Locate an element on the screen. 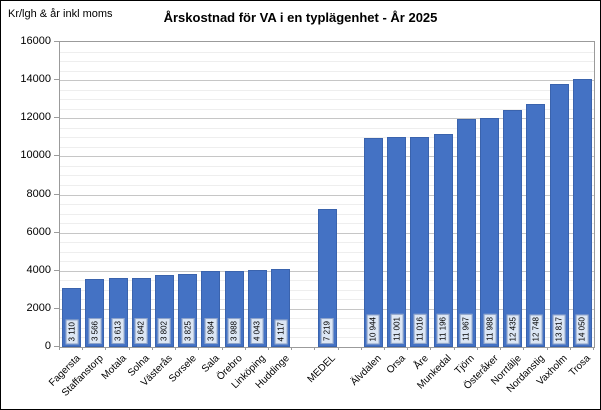 This screenshot has width=601, height=410. bar-value-label: 4 043 is located at coordinates (257, 330).